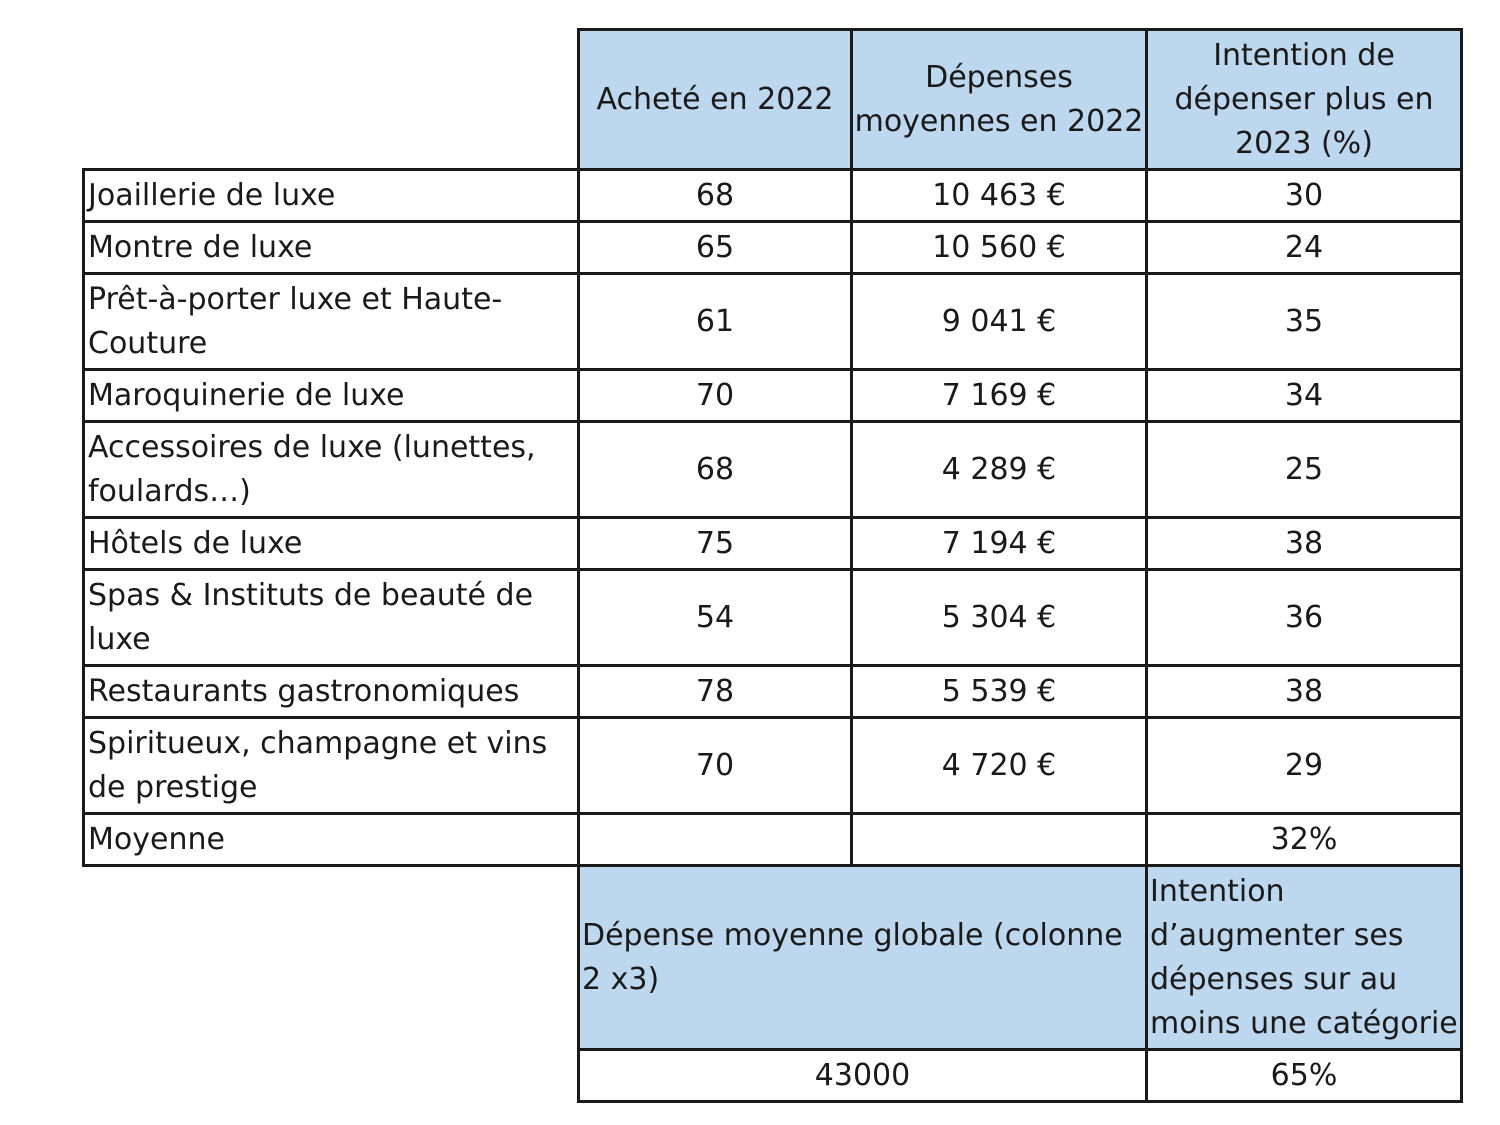  I want to click on summary-value-global: 43000, so click(862, 1075).